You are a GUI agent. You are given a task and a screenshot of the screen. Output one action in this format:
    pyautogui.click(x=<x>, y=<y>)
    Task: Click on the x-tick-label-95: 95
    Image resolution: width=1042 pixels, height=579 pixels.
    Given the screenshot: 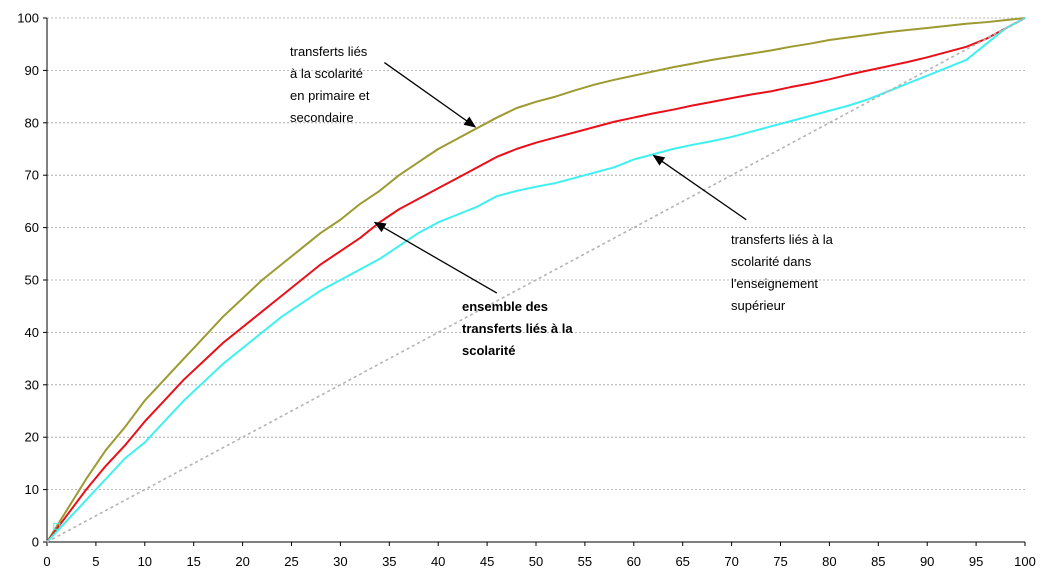 What is the action you would take?
    pyautogui.click(x=976, y=561)
    